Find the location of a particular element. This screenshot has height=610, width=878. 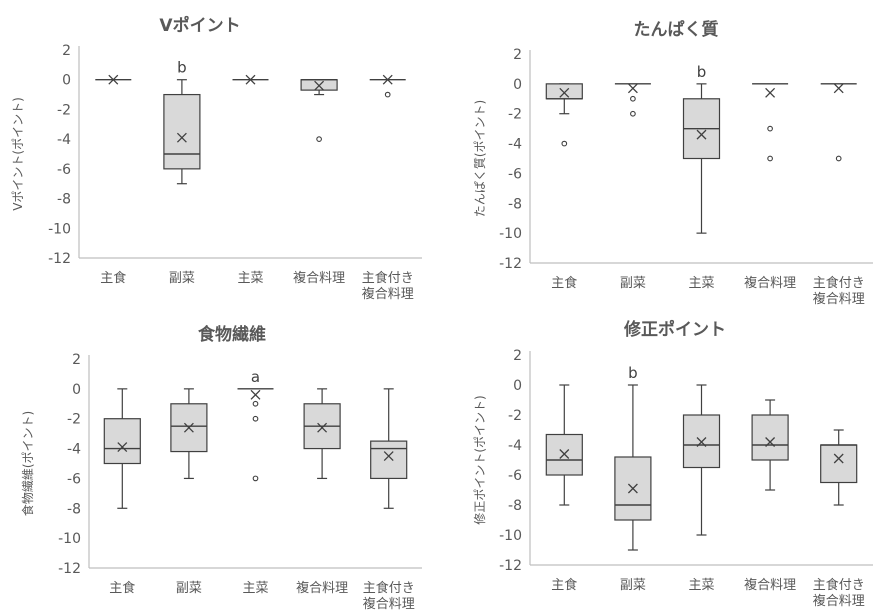

y-axis-label: 食物繊維(ポイント) is located at coordinates (27, 463).